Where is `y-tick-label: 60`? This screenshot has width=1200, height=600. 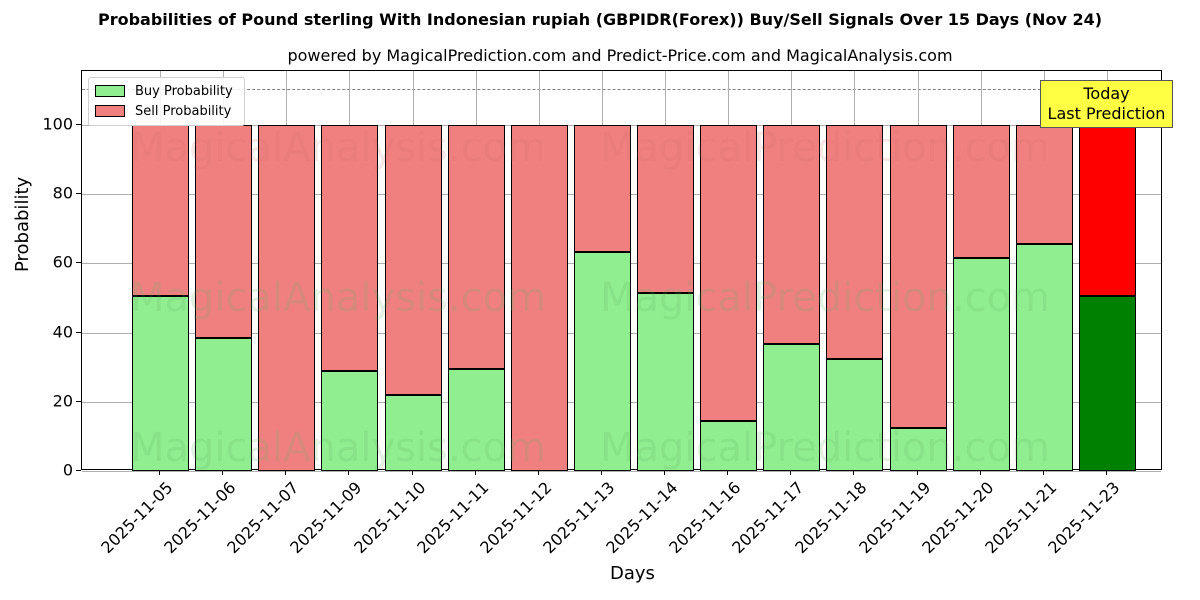
y-tick-label: 60 is located at coordinates (62, 262).